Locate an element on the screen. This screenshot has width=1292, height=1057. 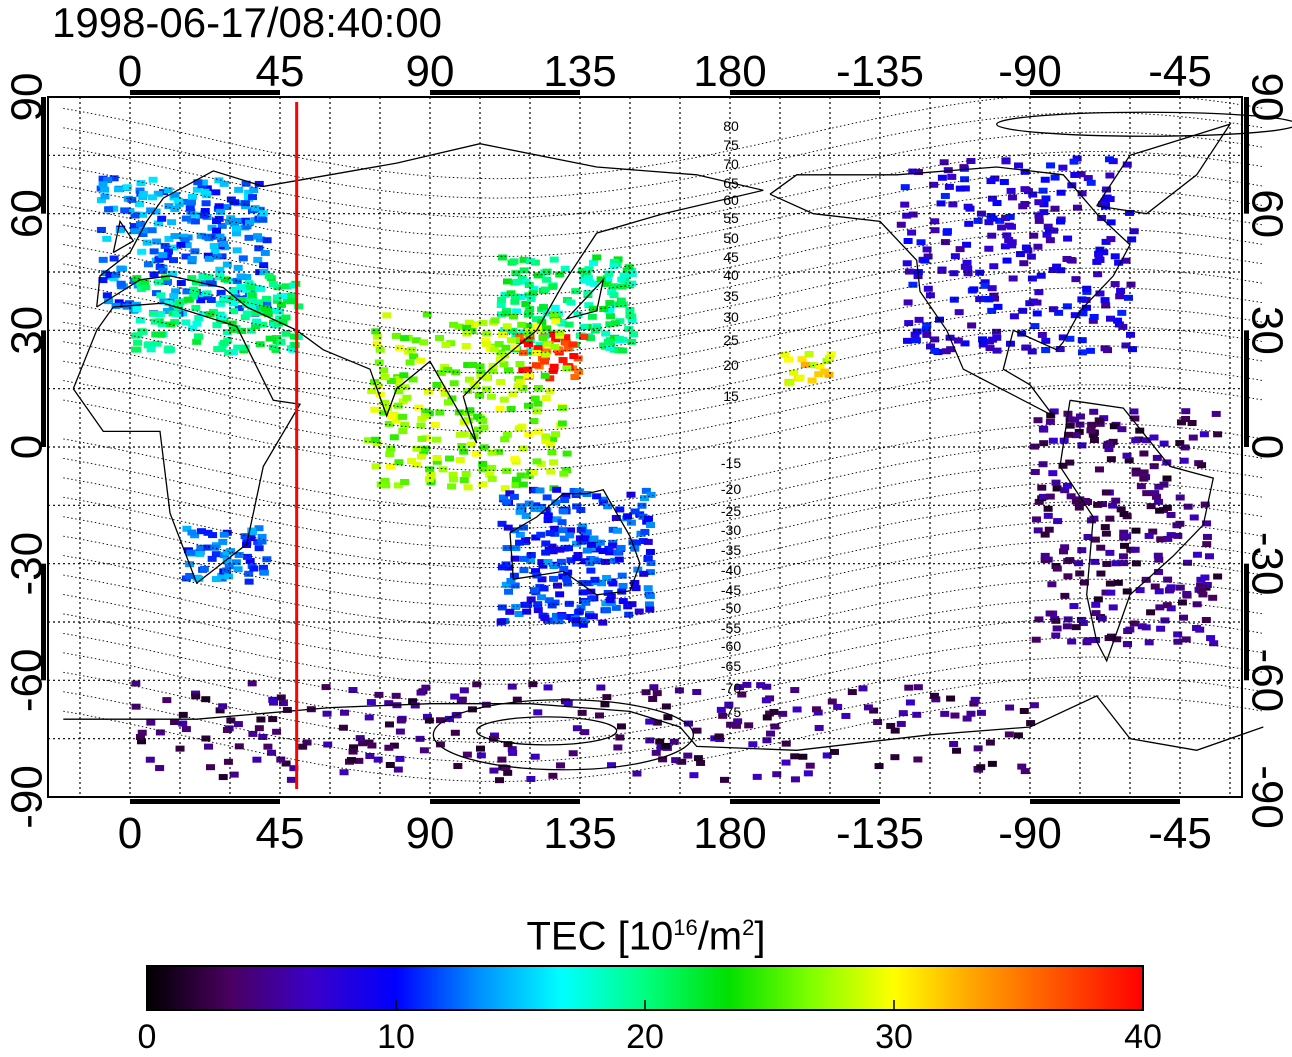
top-lon-label: 135 is located at coordinates (579, 71).